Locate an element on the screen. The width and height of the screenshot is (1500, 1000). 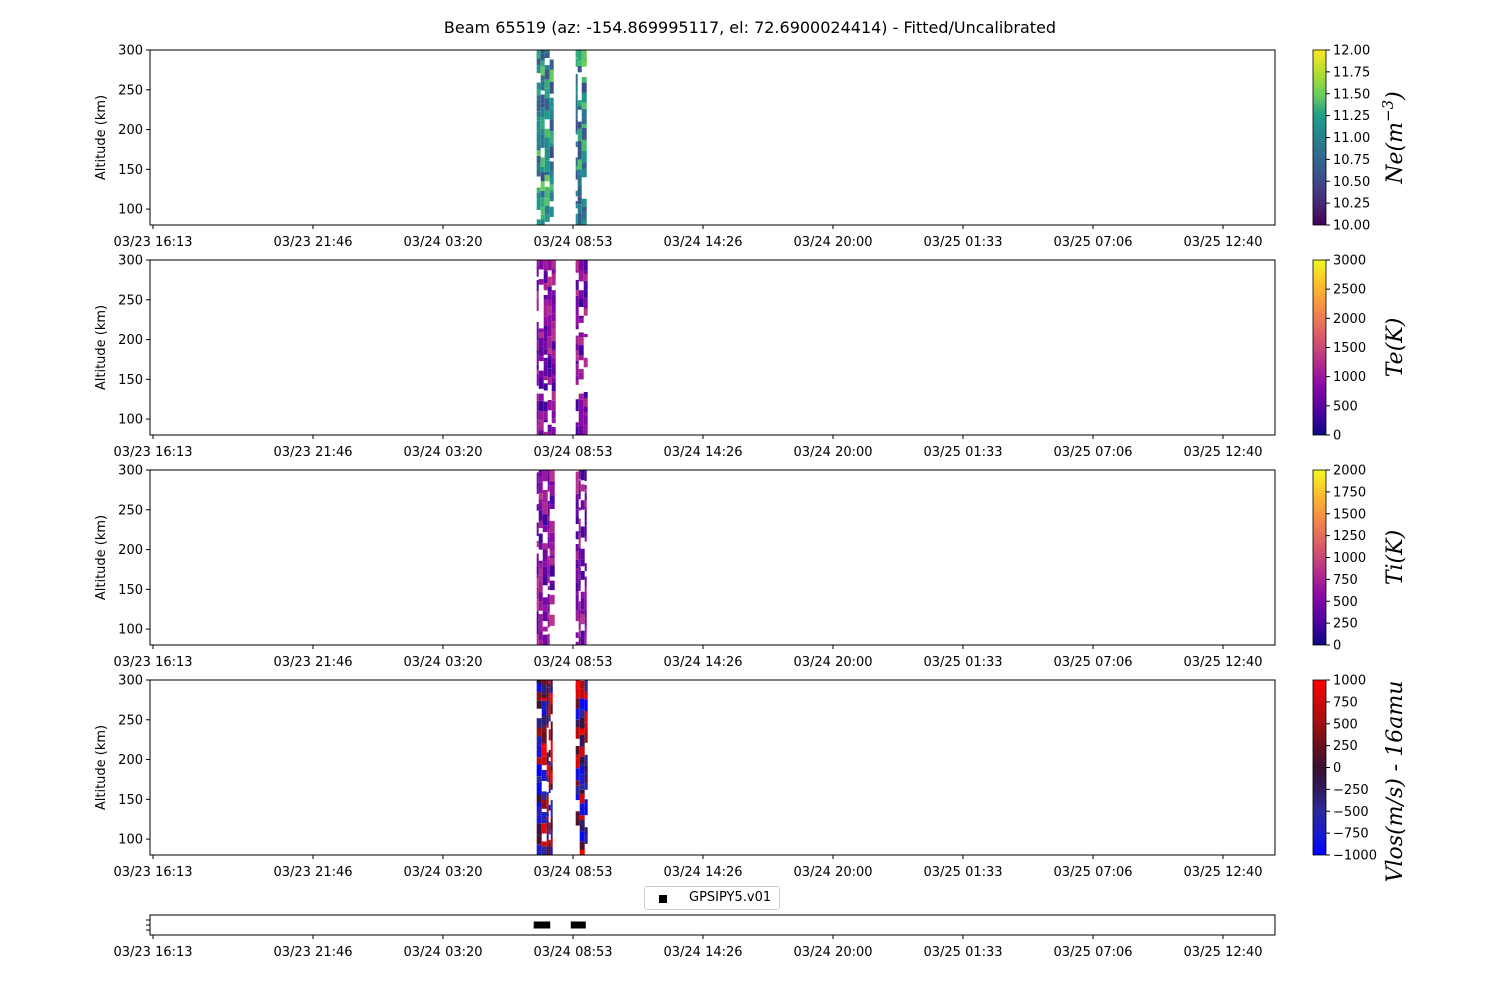
x-tick-label: 03/24 20:00 is located at coordinates (832, 242).